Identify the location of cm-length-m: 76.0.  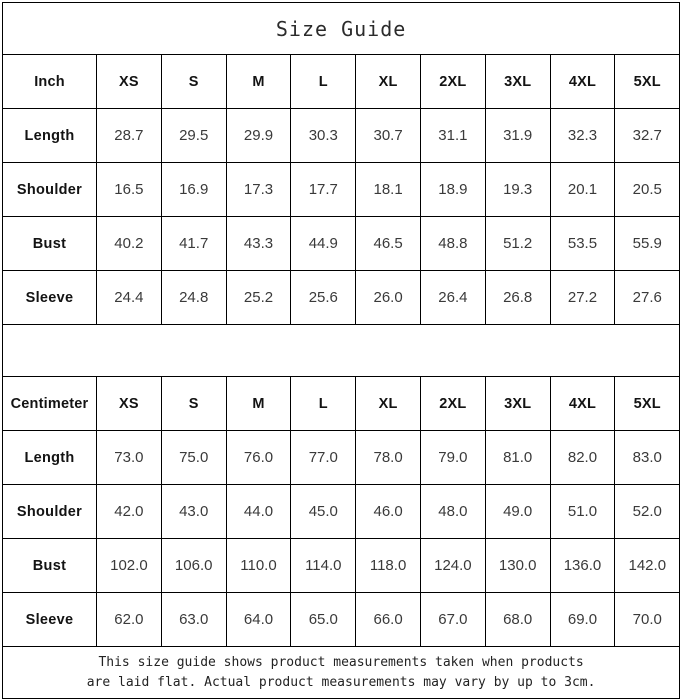
(258, 457).